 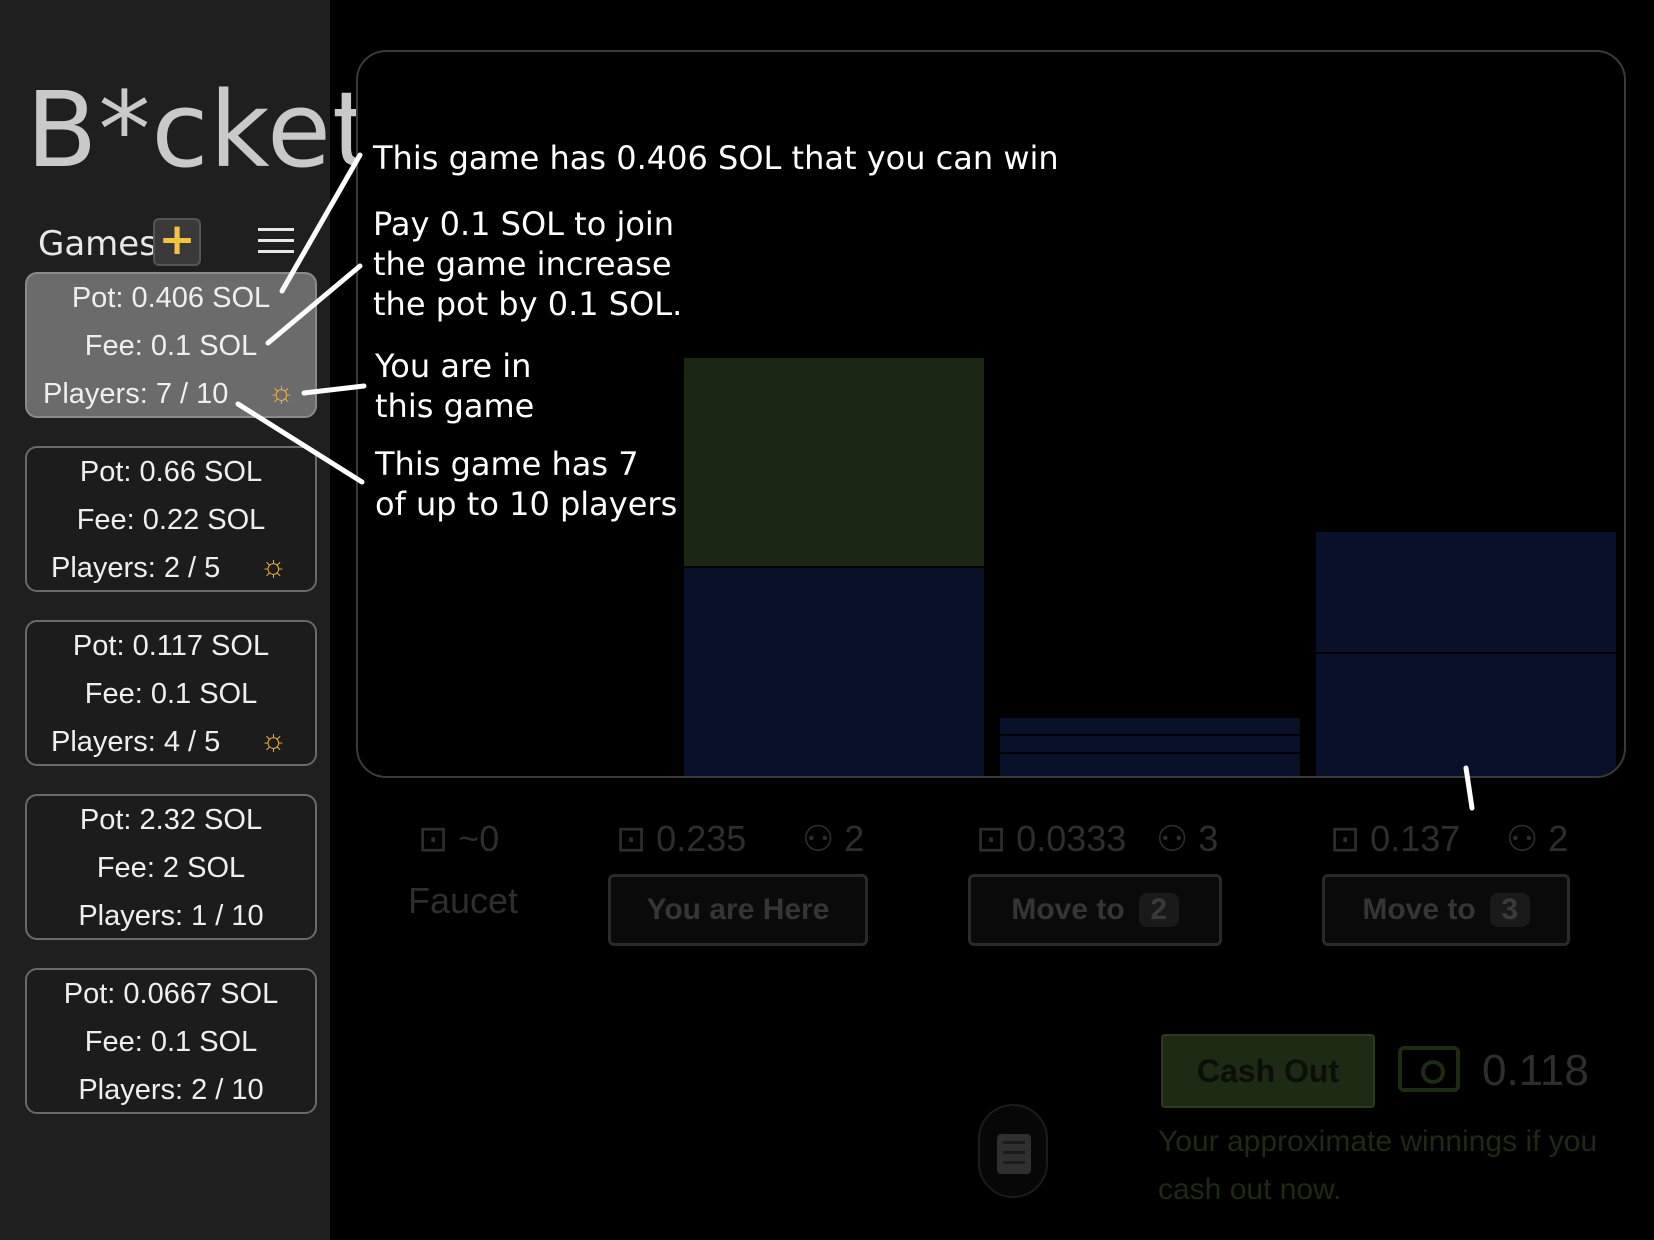 What do you see at coordinates (1051, 838) in the screenshot?
I see `bucket-2-amount: ⊡ 0.0333` at bounding box center [1051, 838].